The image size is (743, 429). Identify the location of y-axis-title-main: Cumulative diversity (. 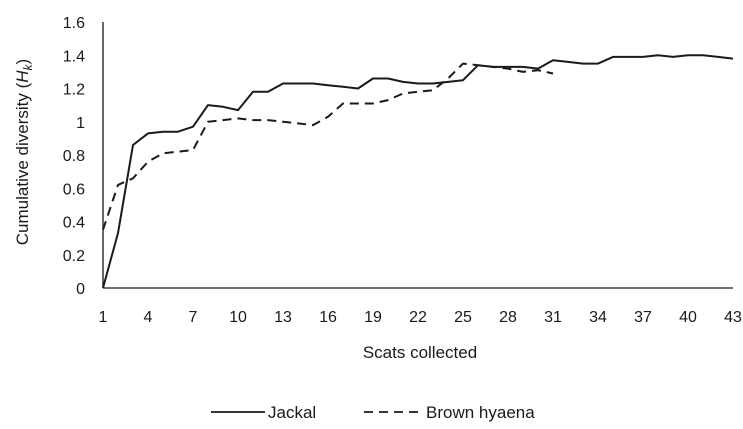
(22, 163).